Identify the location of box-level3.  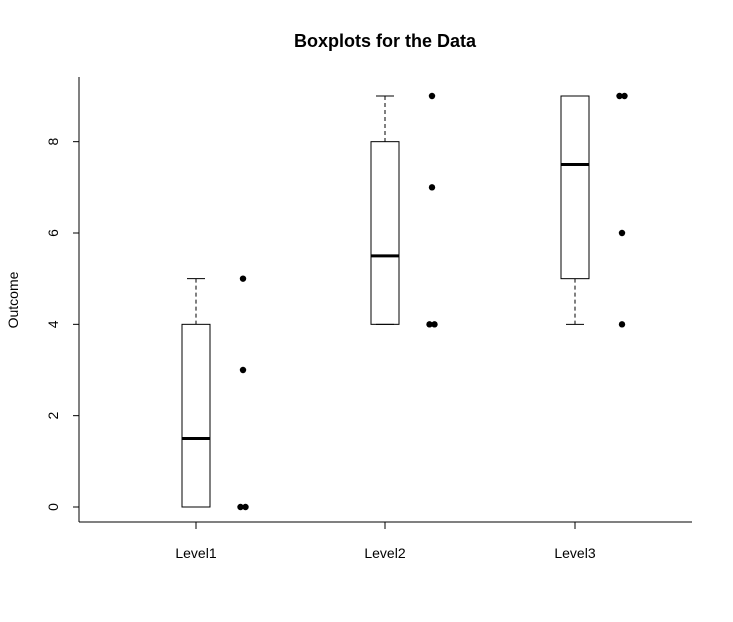
(575, 210).